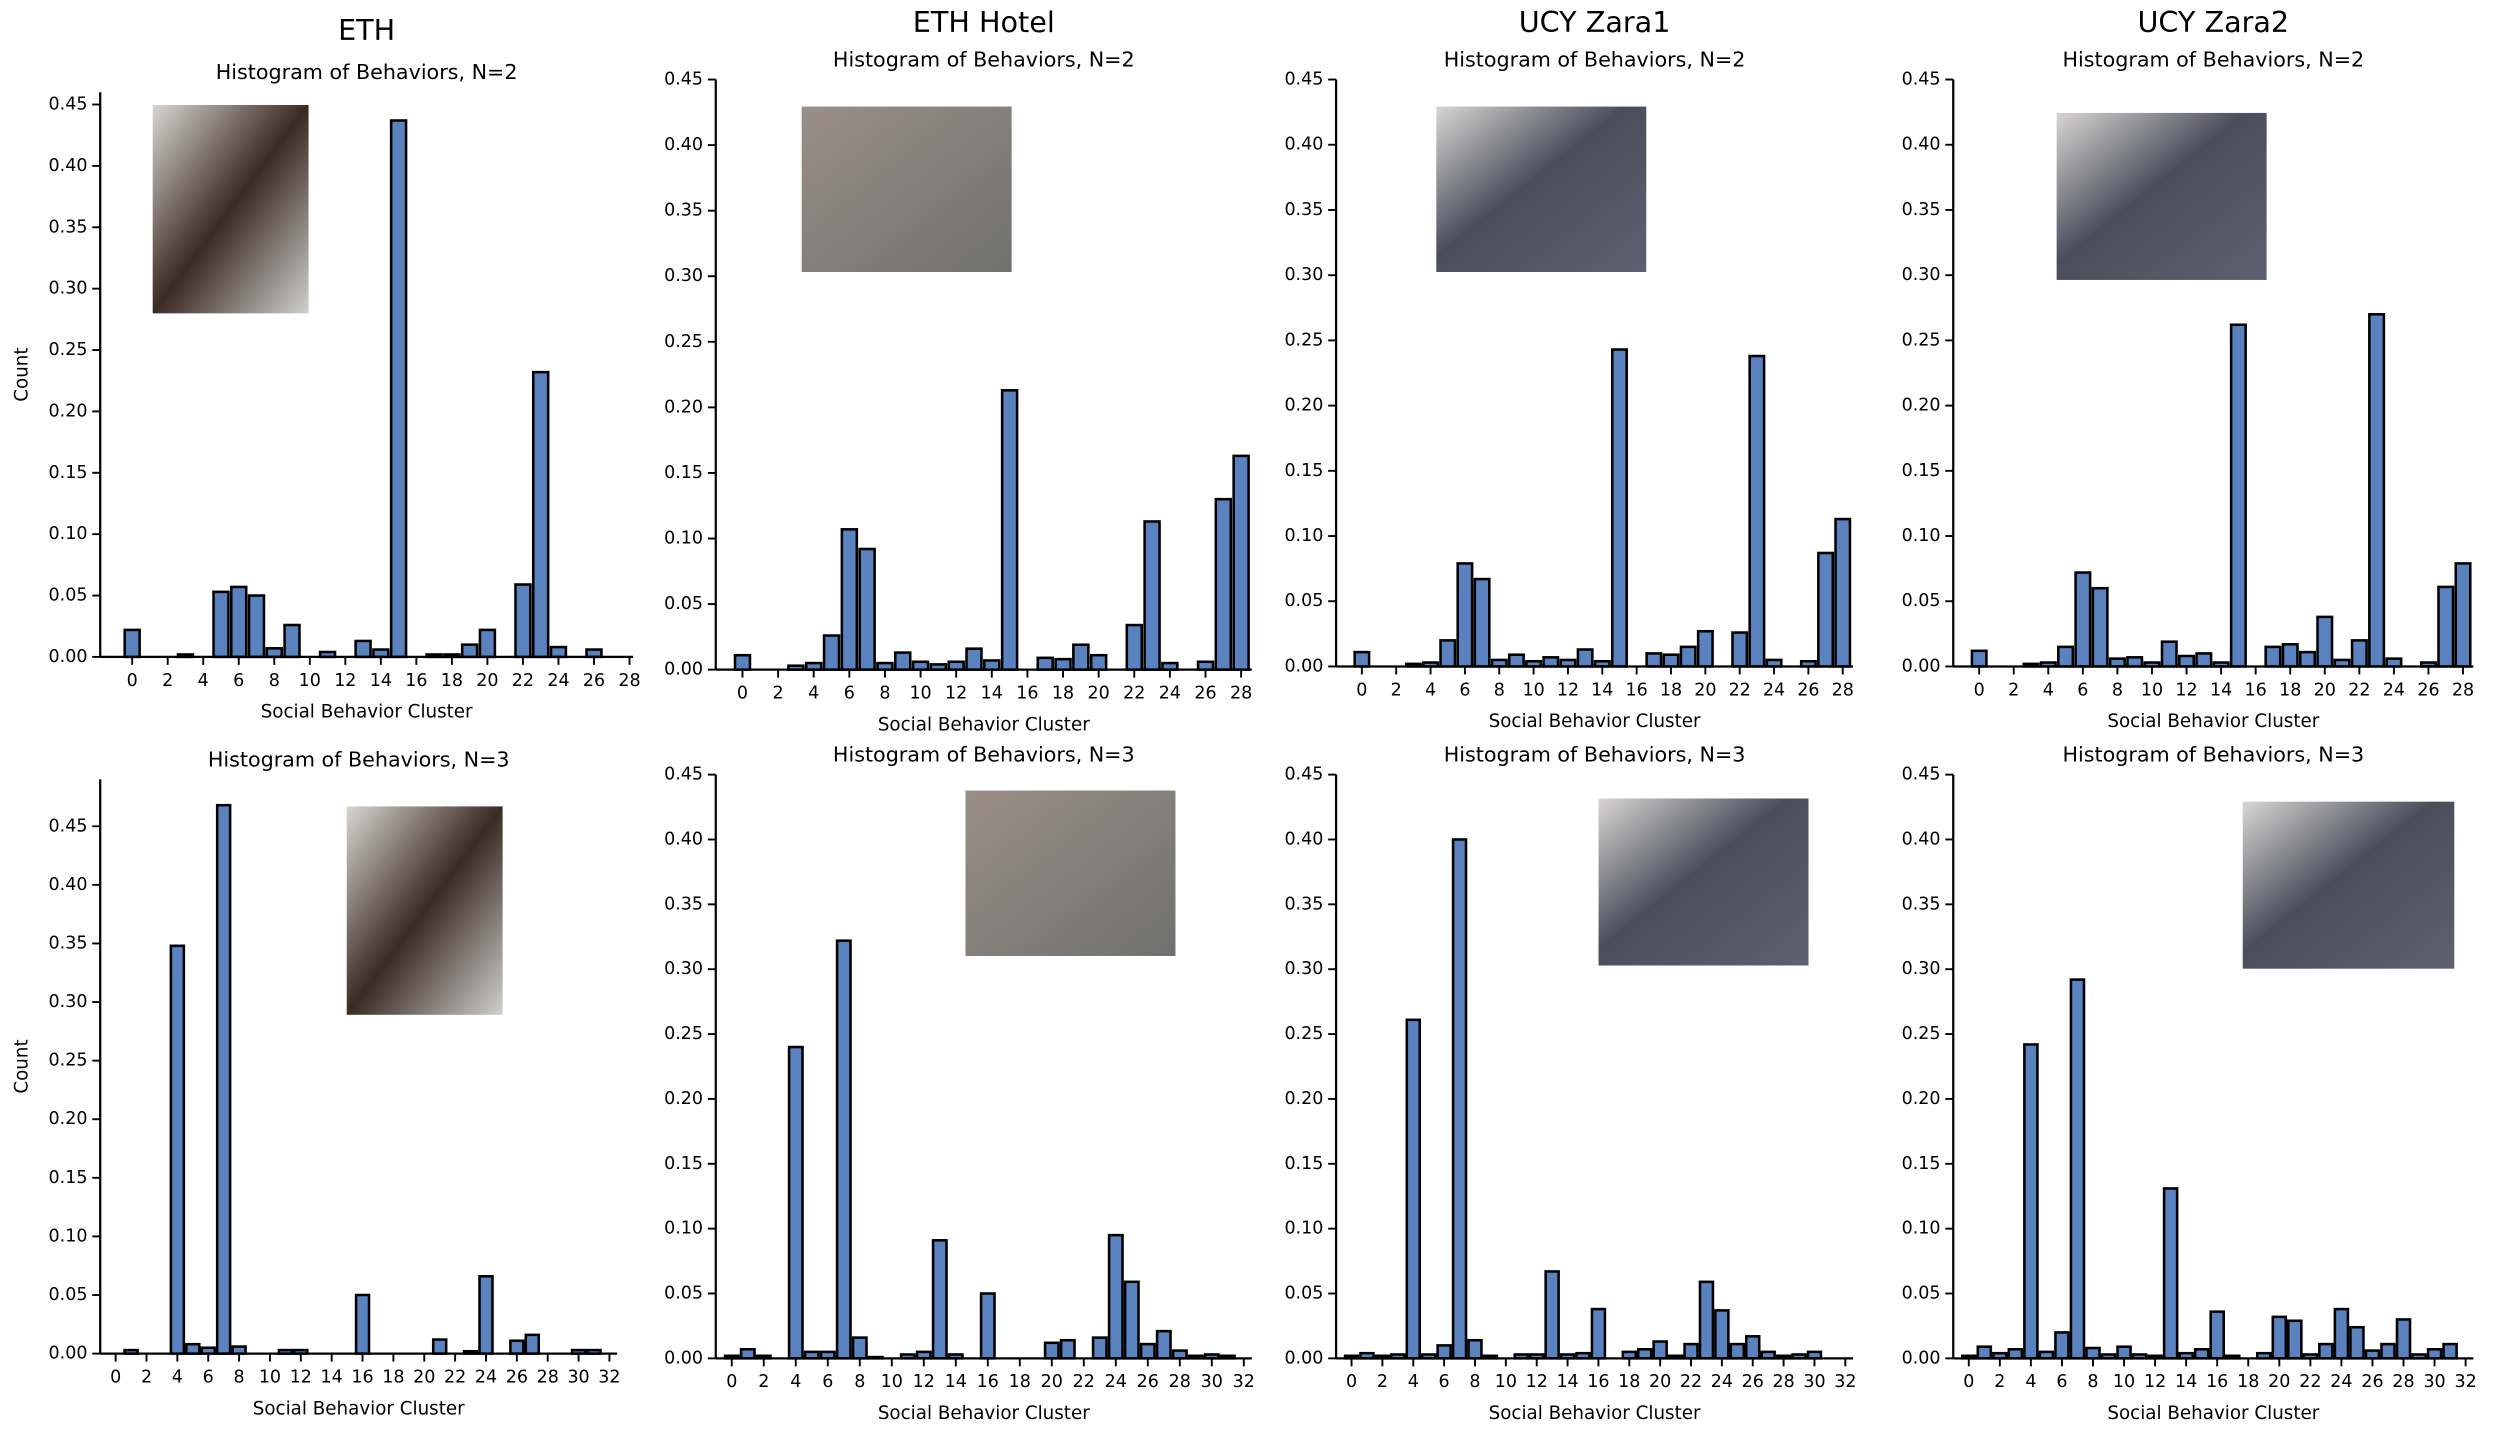 The width and height of the screenshot is (2494, 1433). Describe the element at coordinates (1814, 1382) in the screenshot. I see `x-tick-label: 30` at that location.